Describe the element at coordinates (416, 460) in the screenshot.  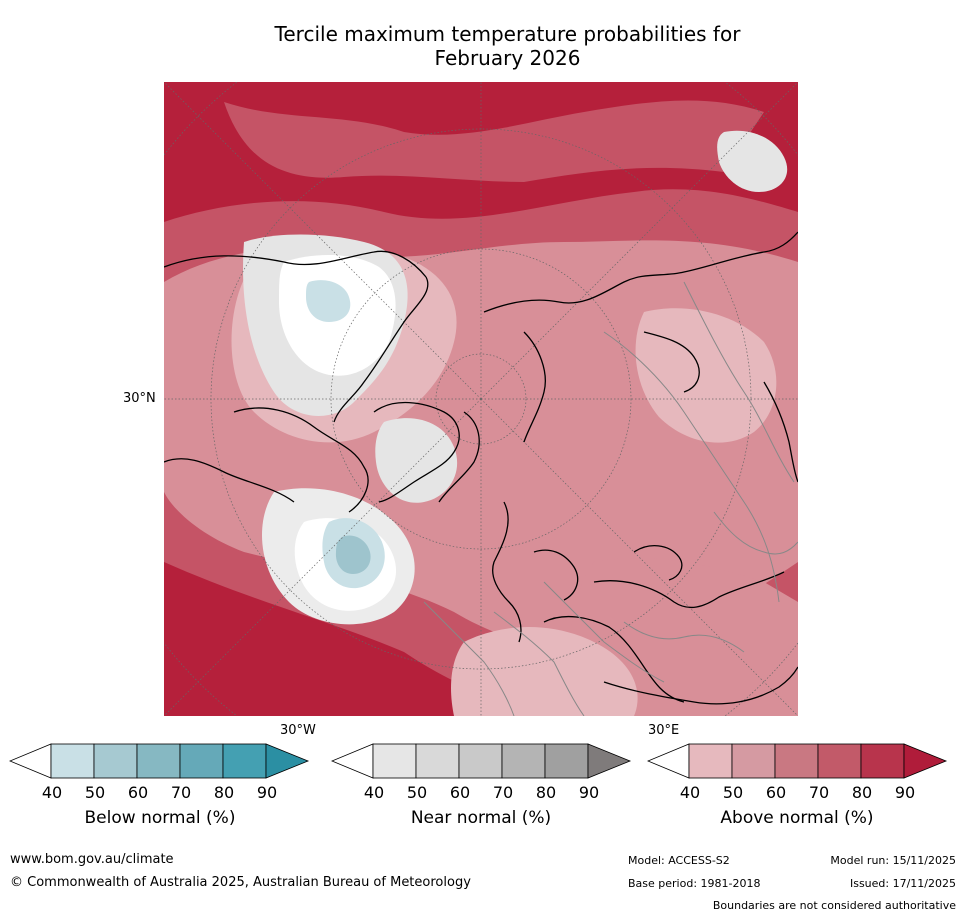
I see `near-normal-region-arctic` at that location.